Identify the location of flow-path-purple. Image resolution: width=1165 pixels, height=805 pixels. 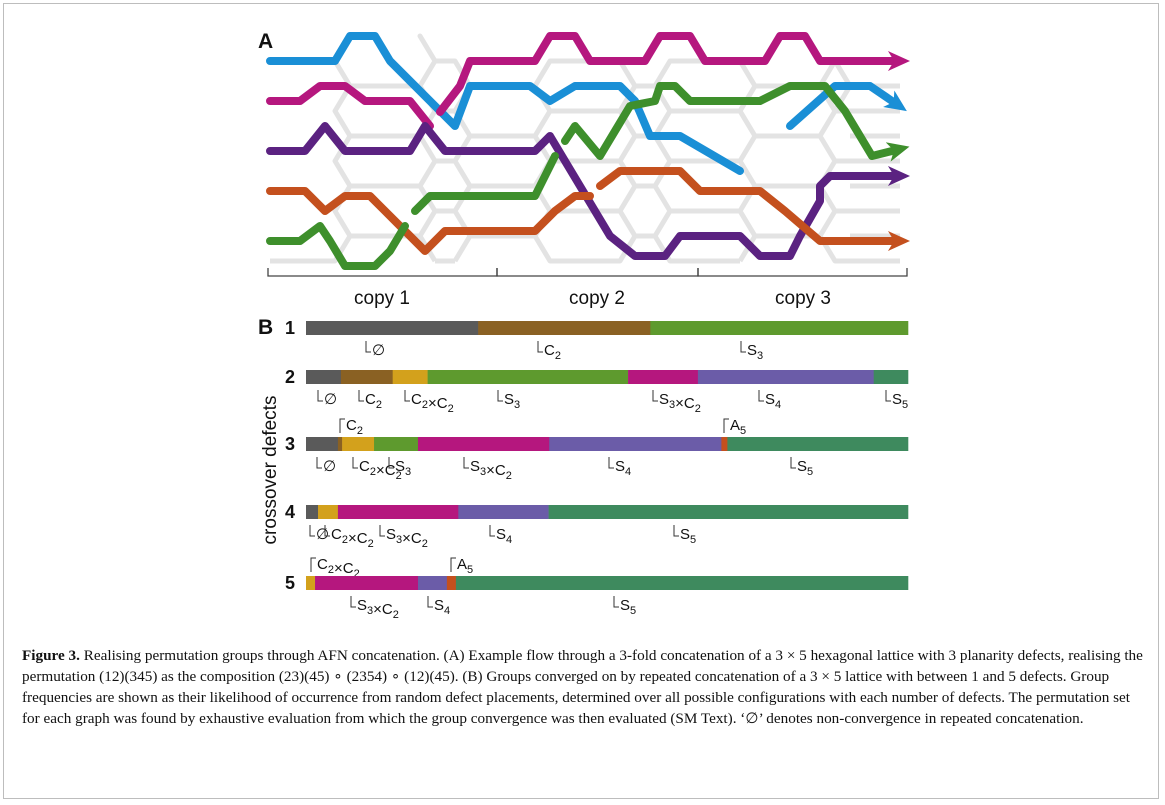
(579, 191).